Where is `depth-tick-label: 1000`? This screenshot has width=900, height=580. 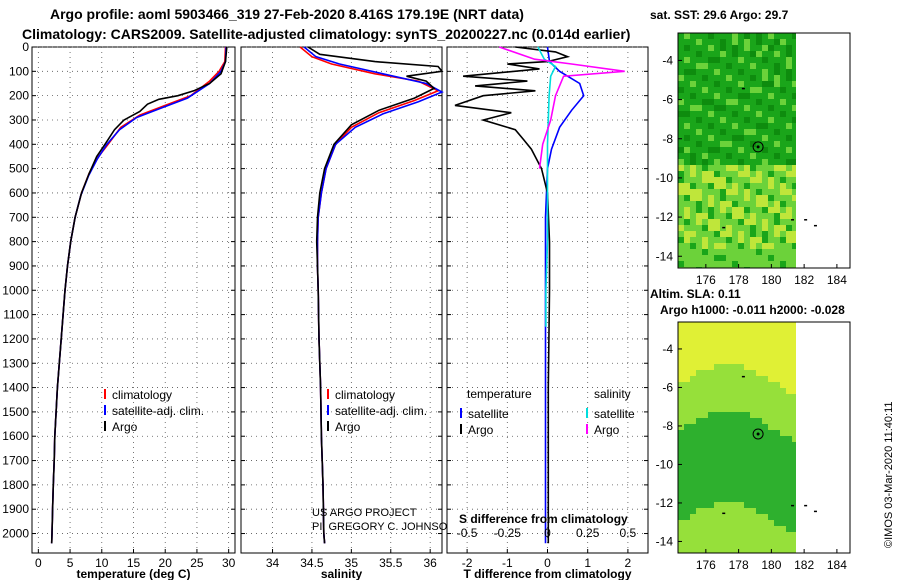
depth-tick-label: 1000 is located at coordinates (15, 290).